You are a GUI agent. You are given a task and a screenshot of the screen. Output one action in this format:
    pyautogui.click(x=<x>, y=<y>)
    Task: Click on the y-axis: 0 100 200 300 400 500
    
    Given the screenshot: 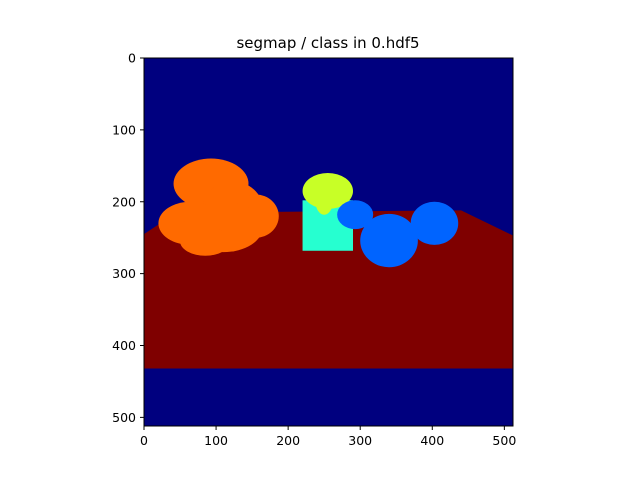 What is the action you would take?
    pyautogui.click(x=128, y=238)
    